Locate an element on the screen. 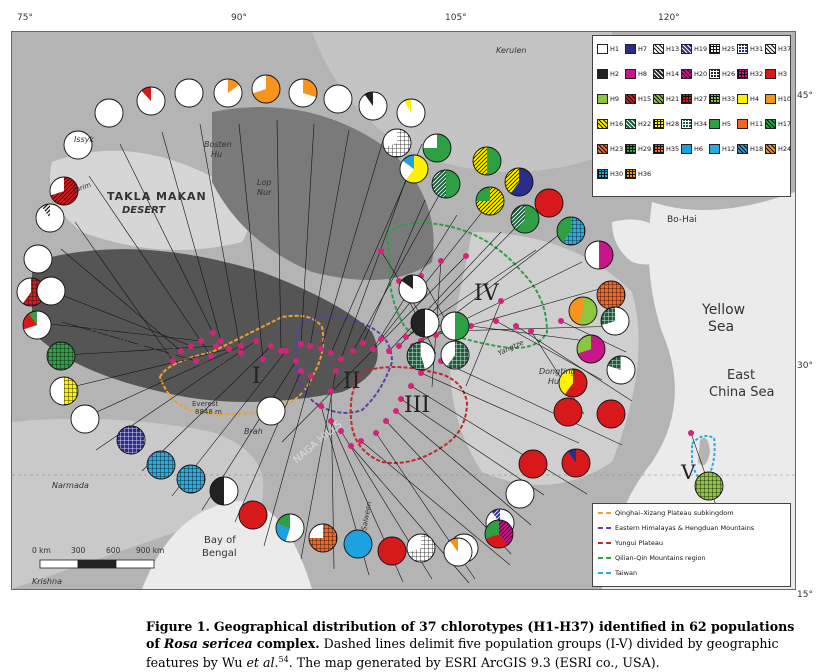 The image size is (819, 672). legend-label: H16 is located at coordinates (617, 124).